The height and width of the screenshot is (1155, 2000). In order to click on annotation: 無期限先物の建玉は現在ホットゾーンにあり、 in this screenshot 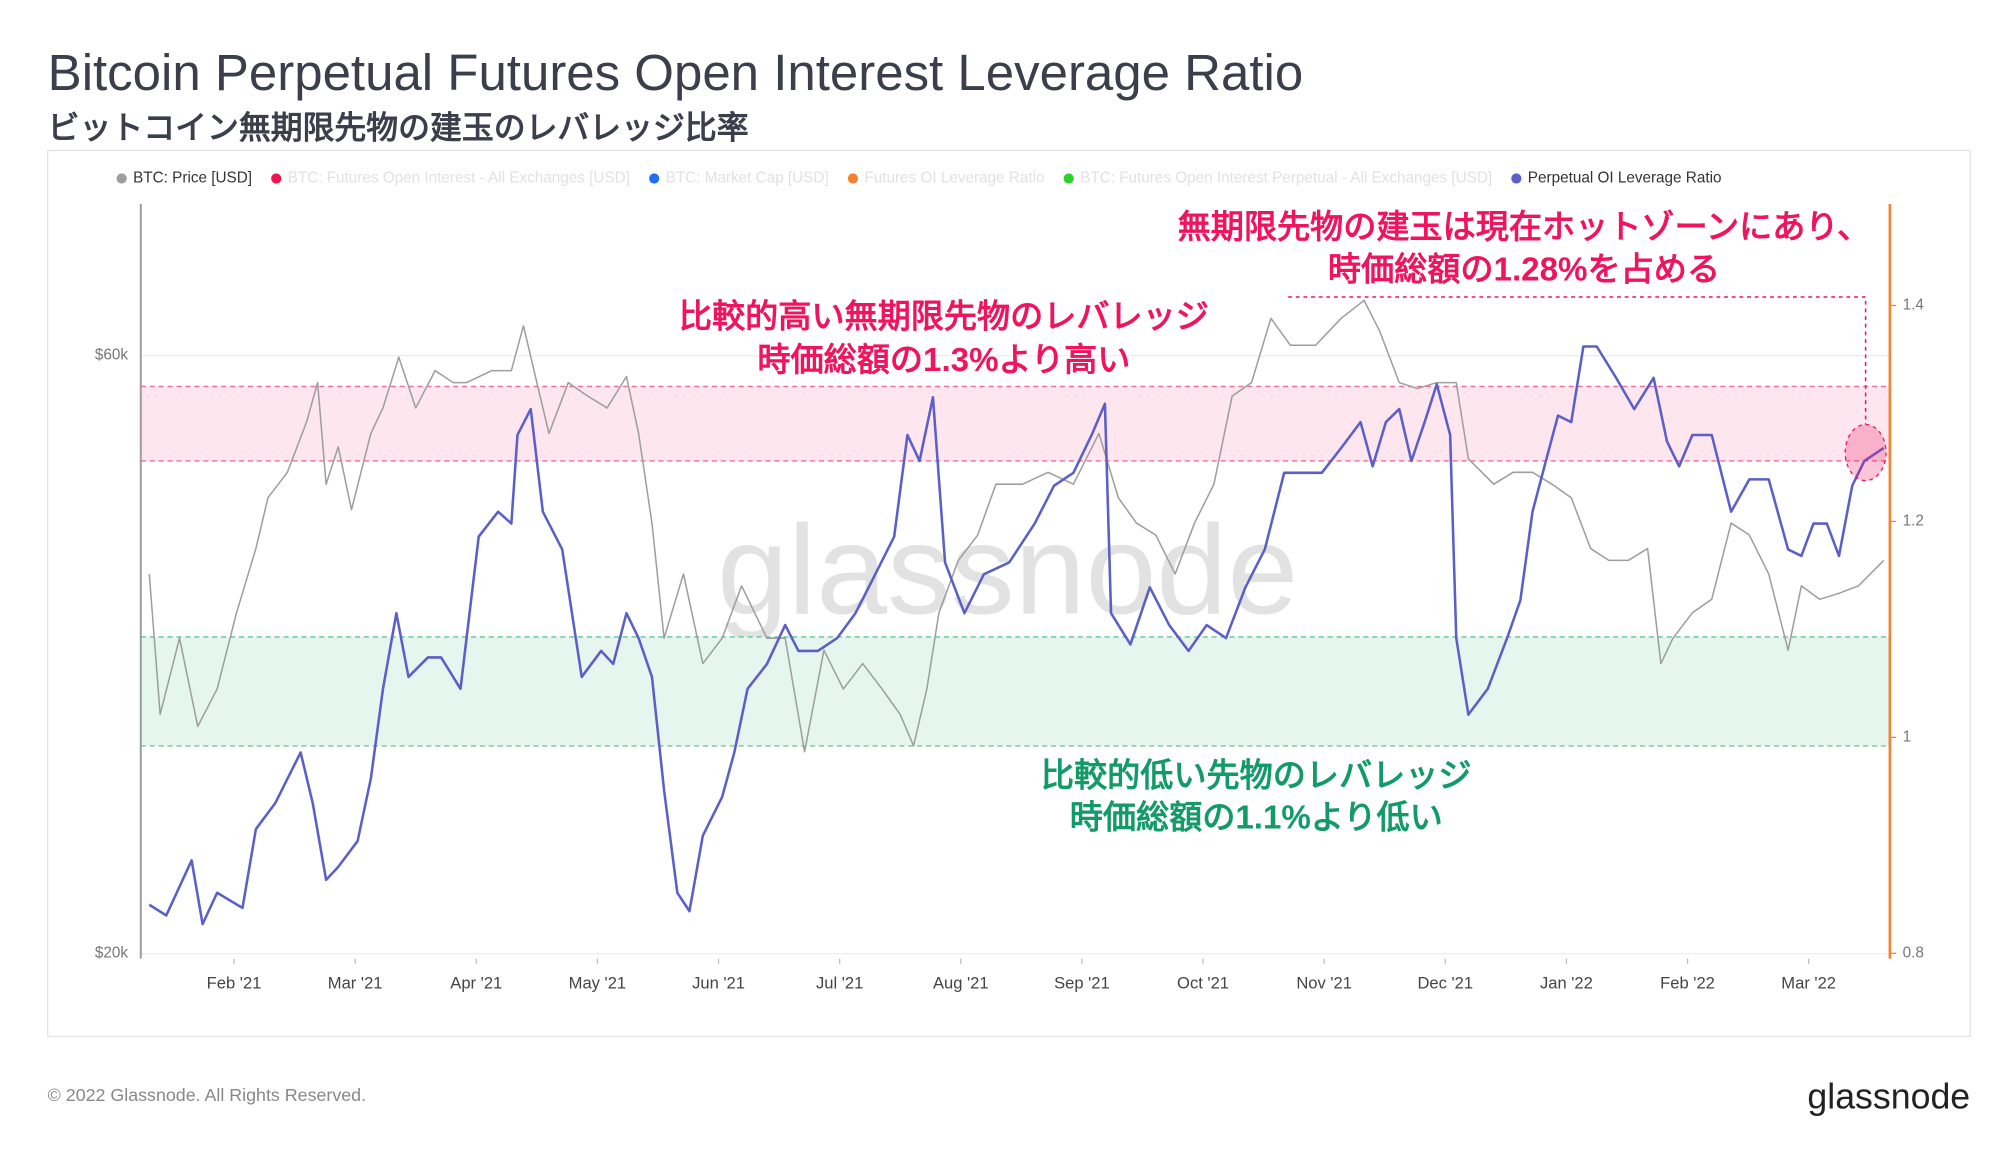, I will do `click(1524, 227)`.